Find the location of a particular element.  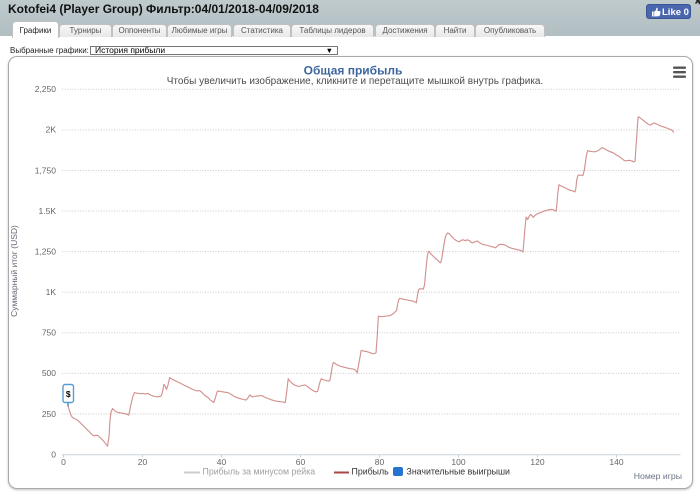

svg-text: 100 is located at coordinates (458, 462).